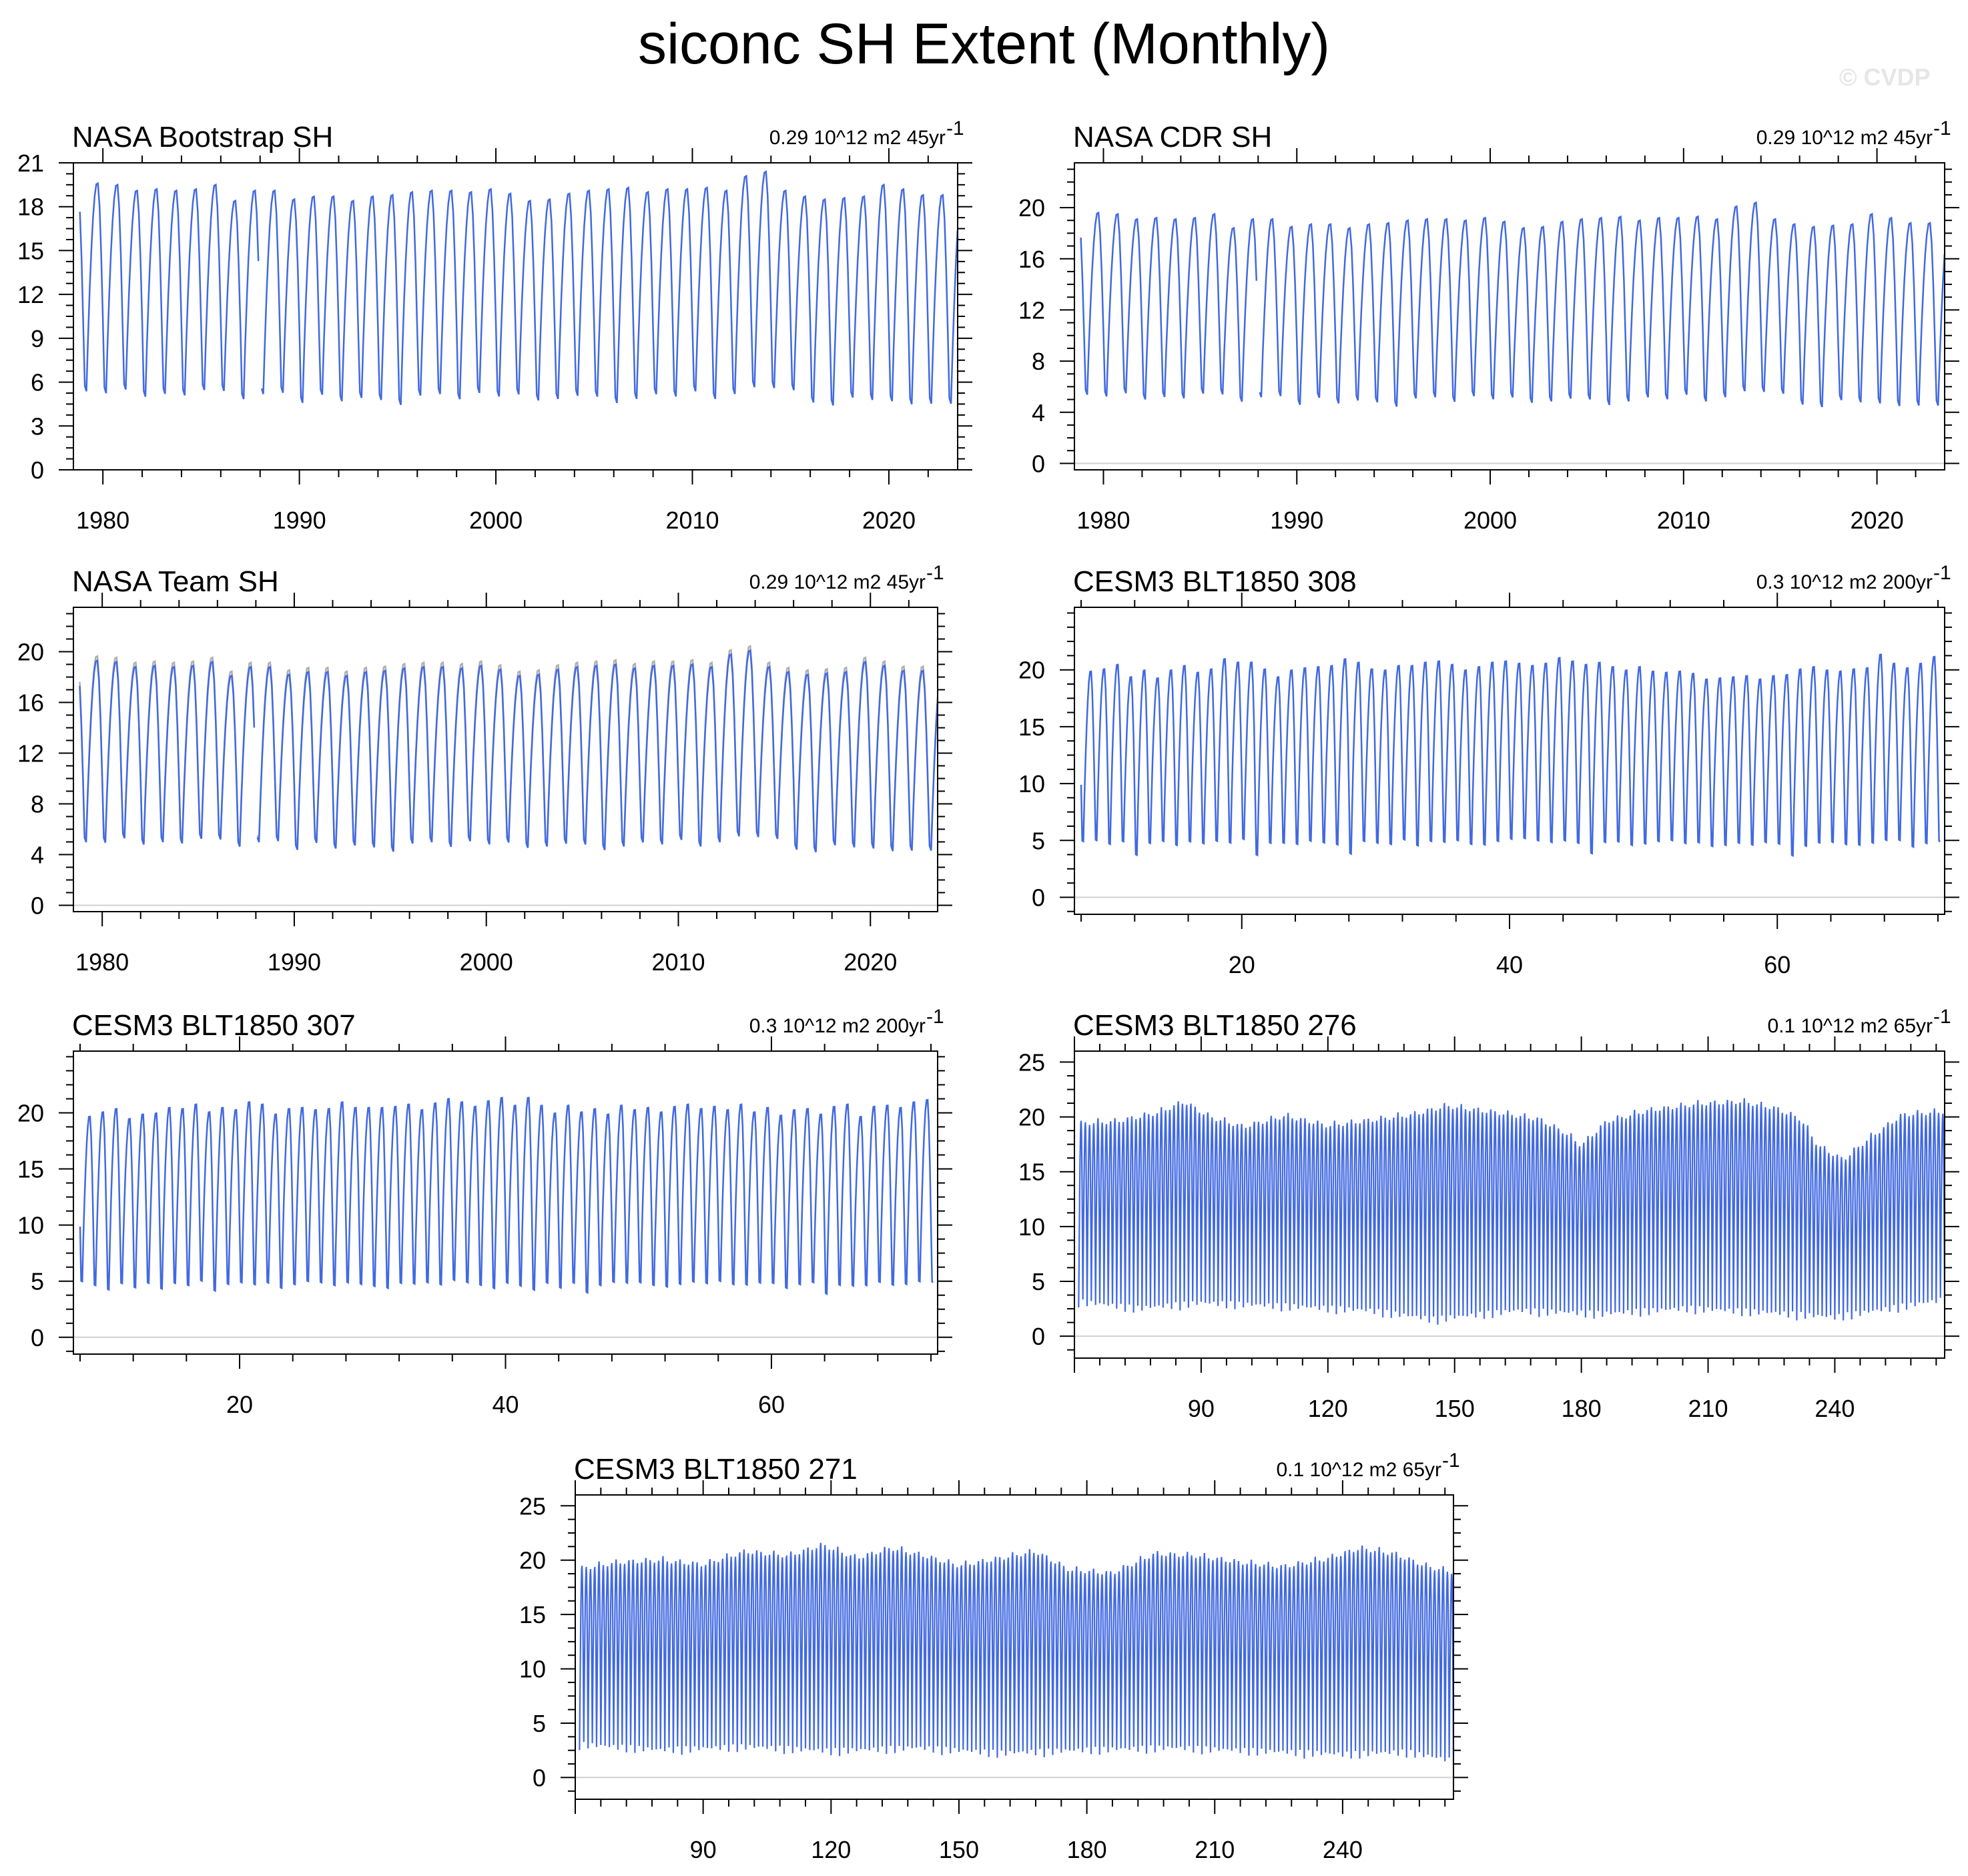  I want to click on panel-title: CESM3 BLT1850 271, so click(716, 1470).